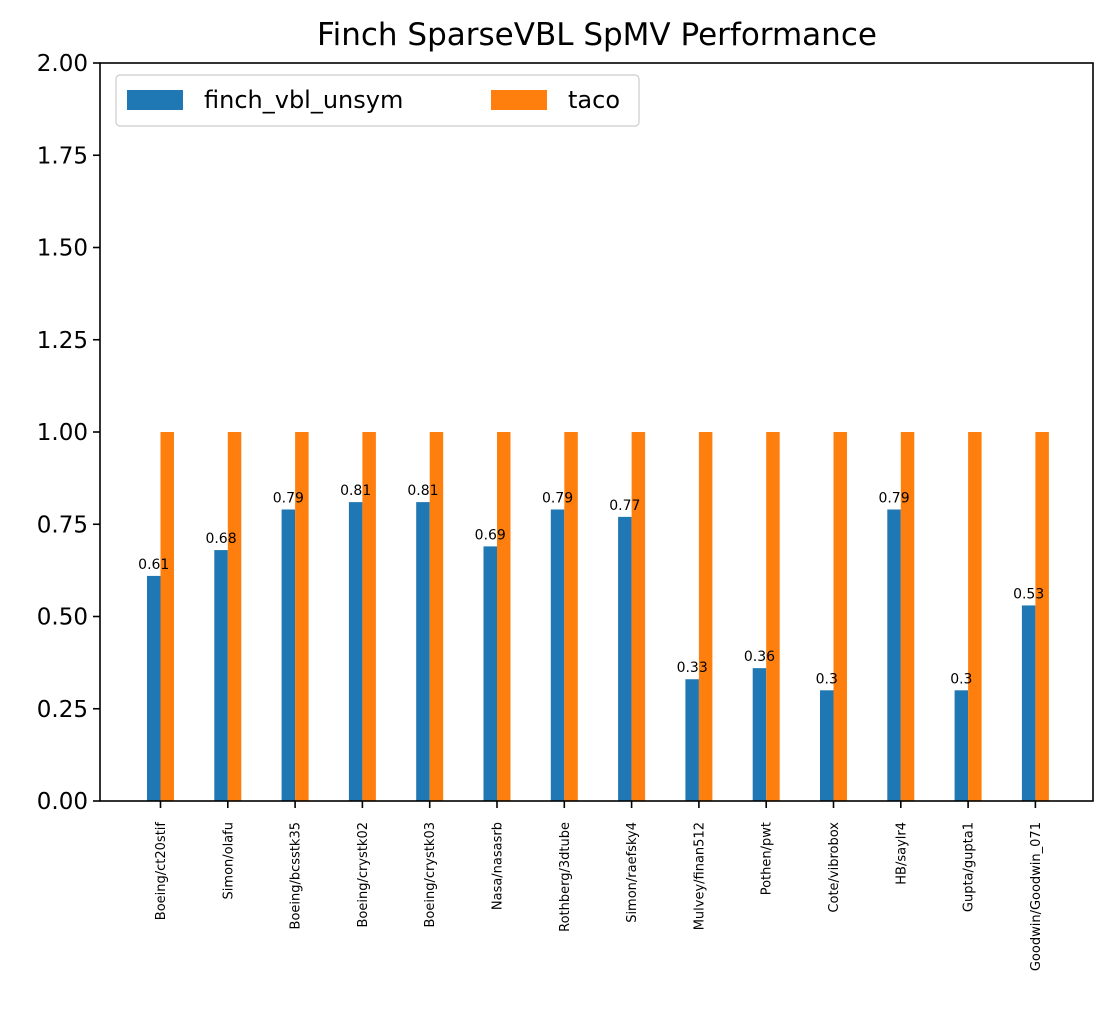 This screenshot has width=1113, height=1031. Describe the element at coordinates (519, 100) in the screenshot. I see `legend-swatch-taco` at that location.